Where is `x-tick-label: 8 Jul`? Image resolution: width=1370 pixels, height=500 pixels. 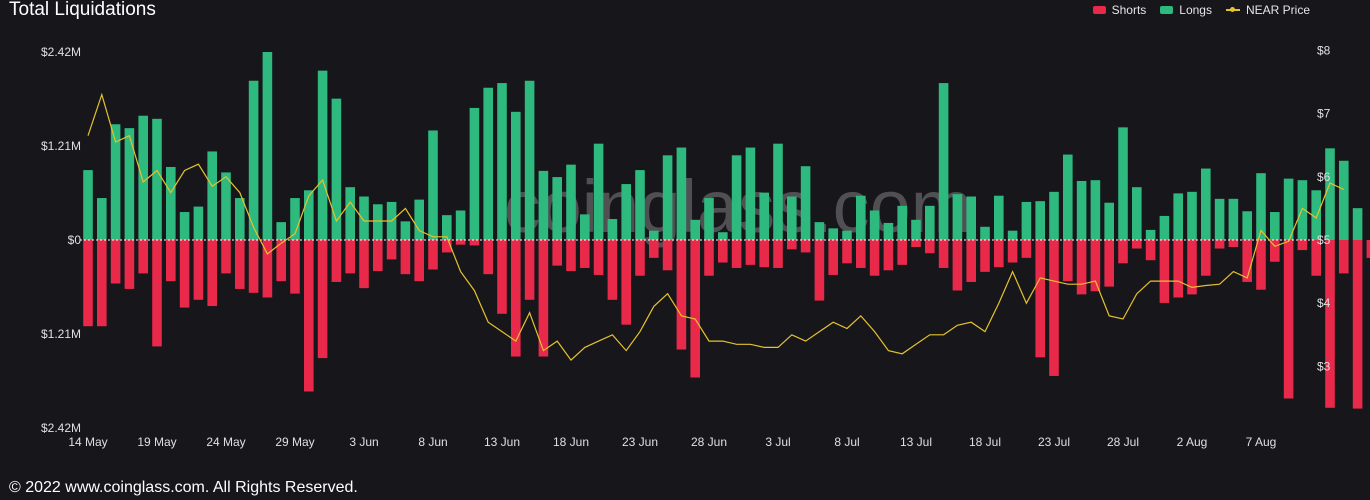
x-tick-label: 8 Jul is located at coordinates (846, 442).